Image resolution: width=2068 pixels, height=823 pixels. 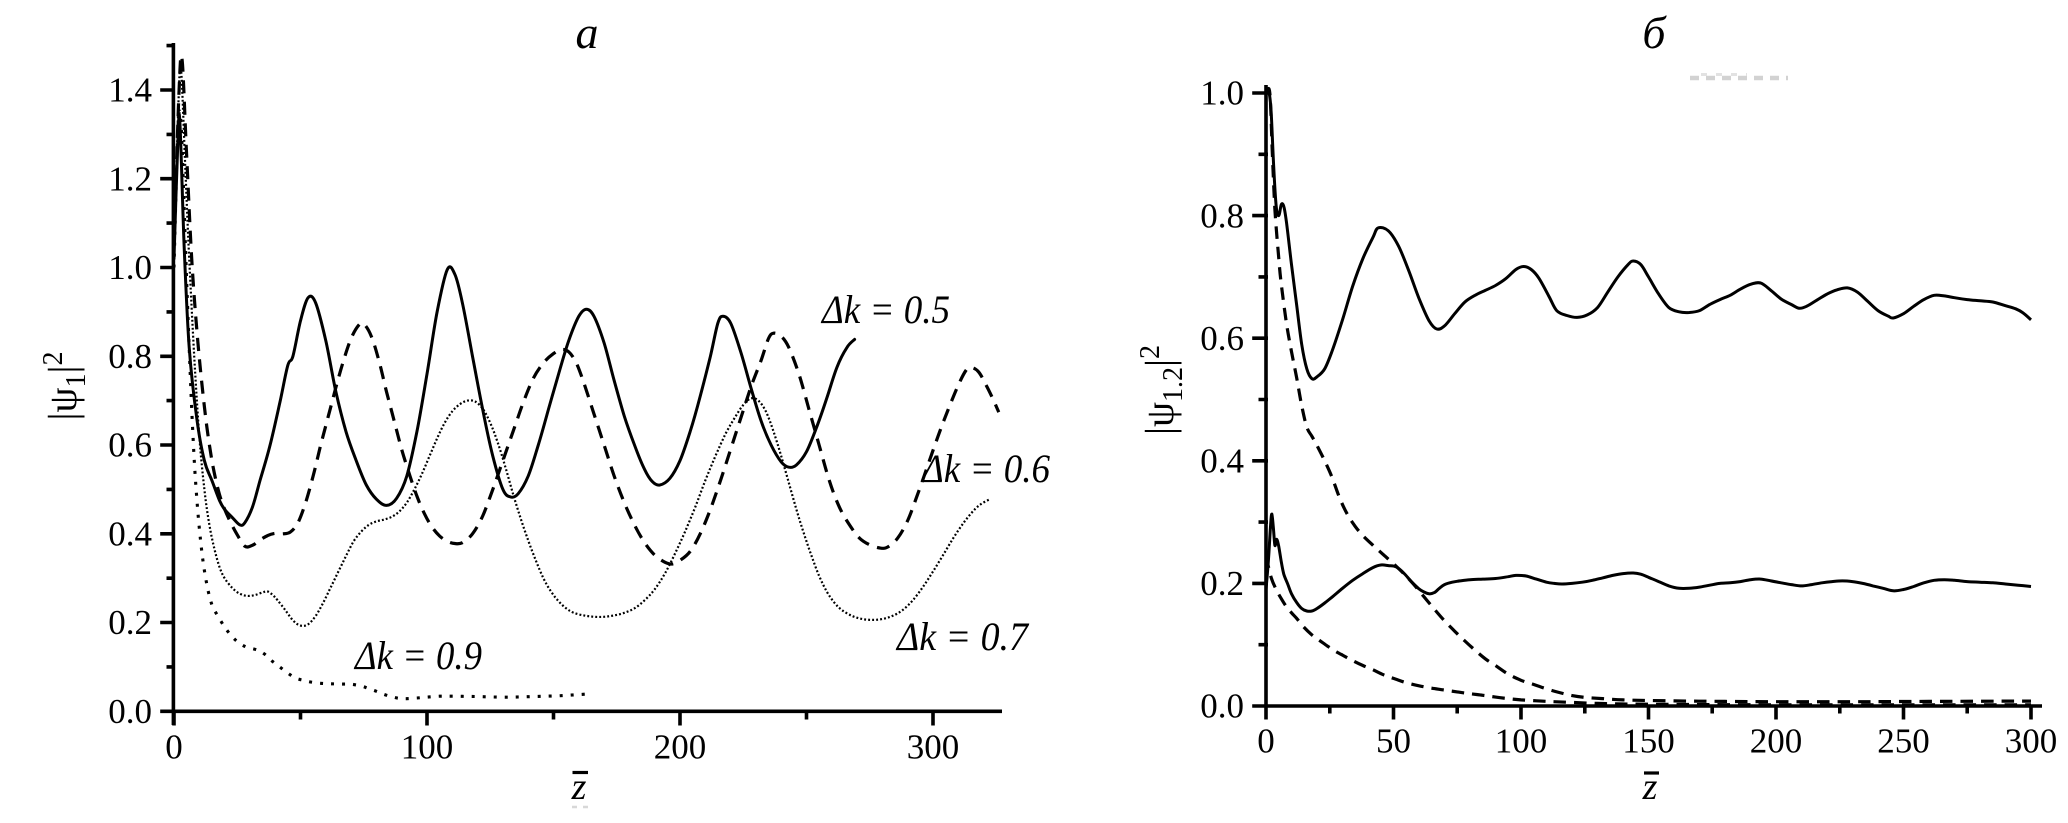 What do you see at coordinates (962, 636) in the screenshot?
I see `svg-text: Δk = 0.7` at bounding box center [962, 636].